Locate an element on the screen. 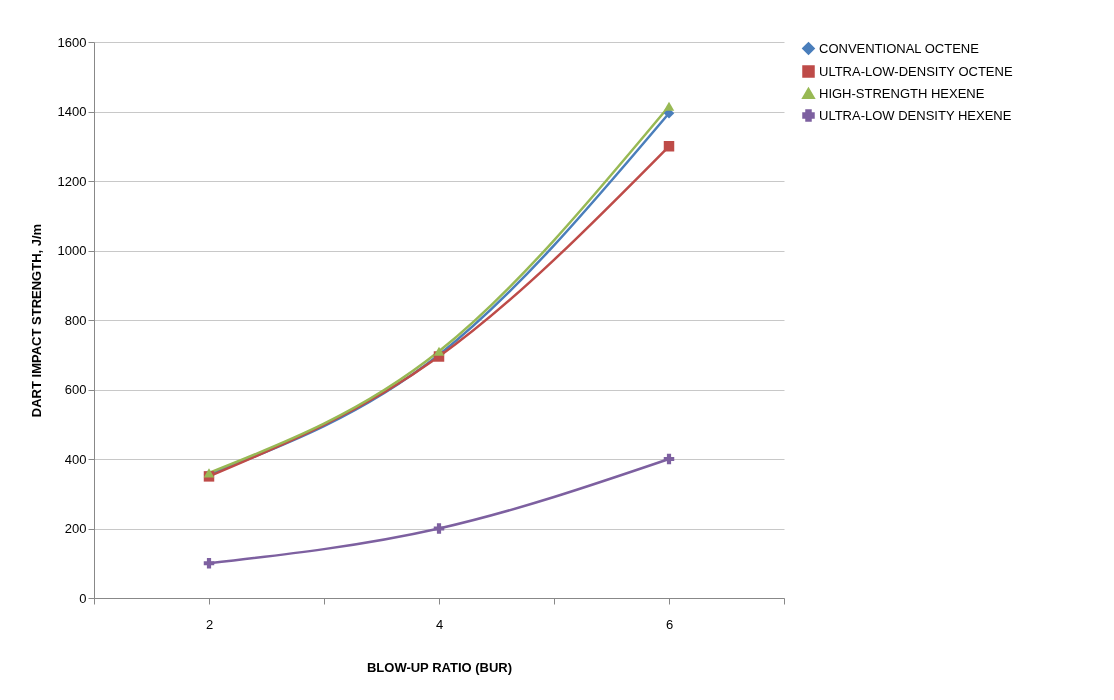 Image resolution: width=1114 pixels, height=700 pixels. x-tick-label: 4 is located at coordinates (439, 624).